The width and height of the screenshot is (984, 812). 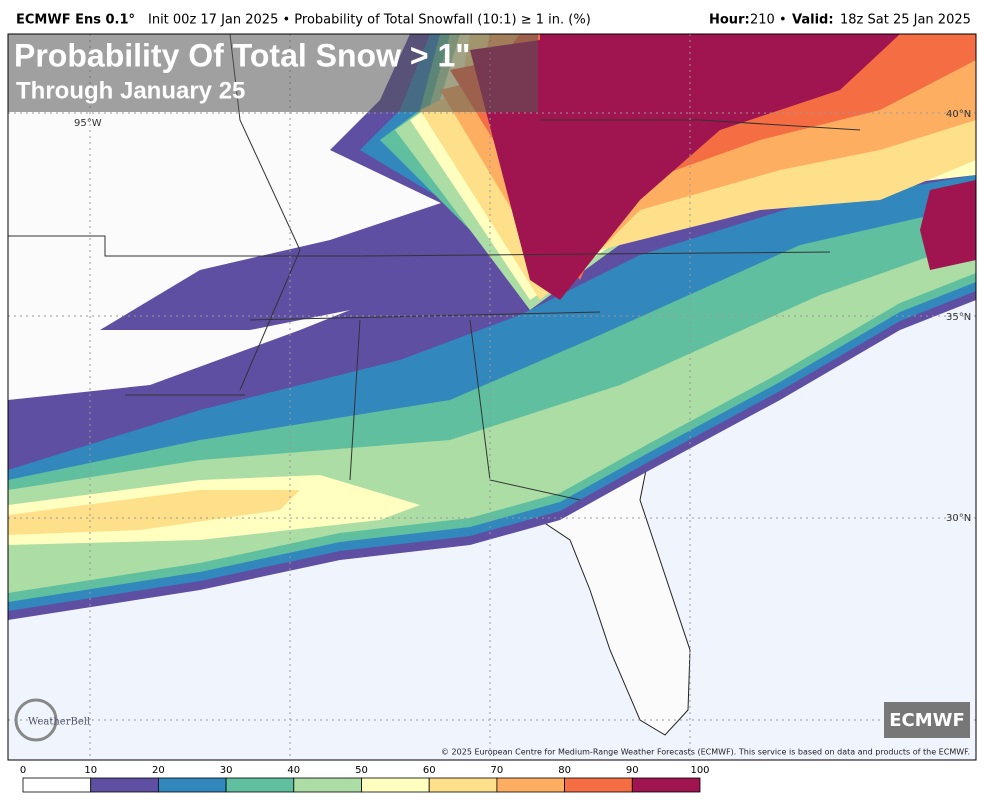 I want to click on logo: WeatherBell, so click(x=59, y=722).